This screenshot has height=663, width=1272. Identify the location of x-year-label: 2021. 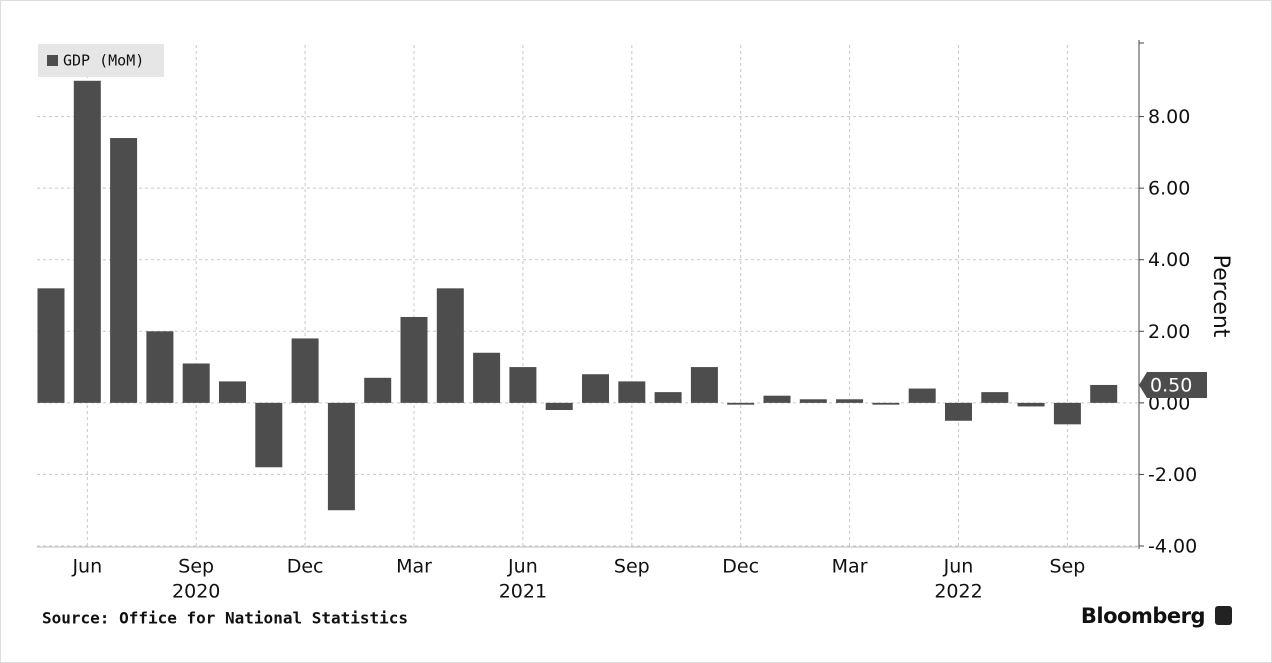
(523, 592).